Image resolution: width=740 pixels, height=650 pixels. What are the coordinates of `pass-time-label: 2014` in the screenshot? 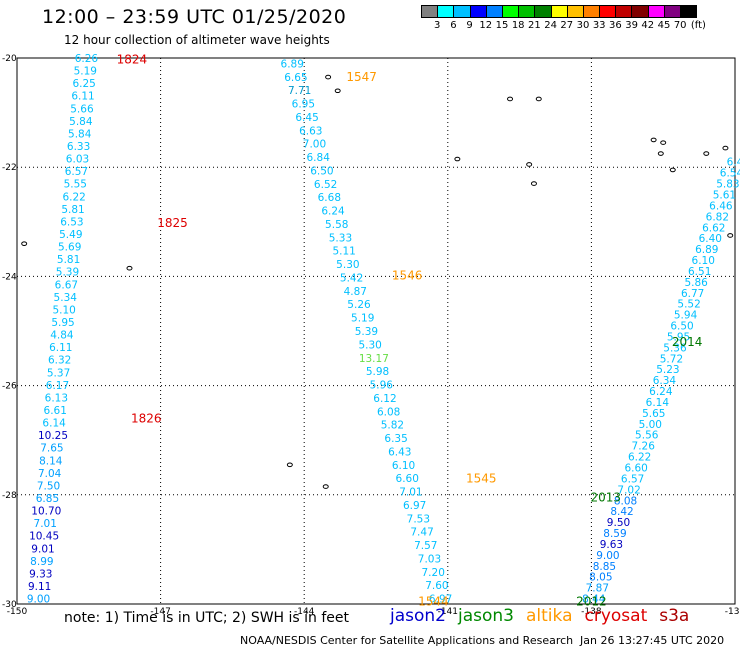 It's located at (687, 342).